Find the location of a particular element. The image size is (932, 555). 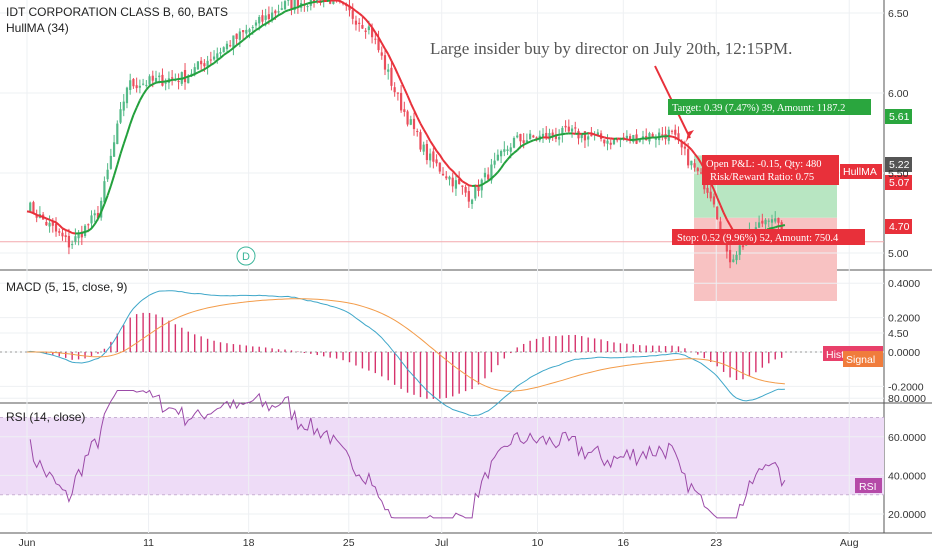

open-pnl-label: Open P&L: -0.15, Qty: 480 is located at coordinates (764, 164).